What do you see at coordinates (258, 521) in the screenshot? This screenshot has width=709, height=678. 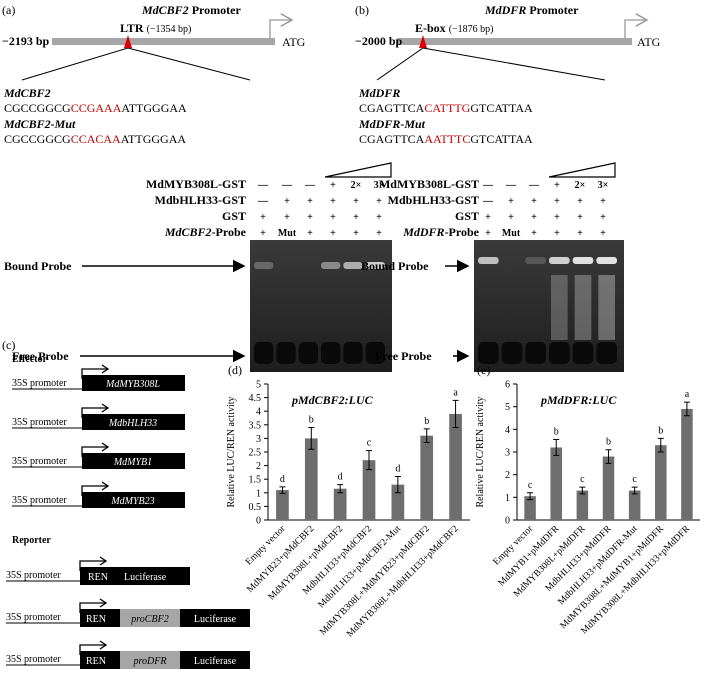 I see `y-tick-label: 0` at bounding box center [258, 521].